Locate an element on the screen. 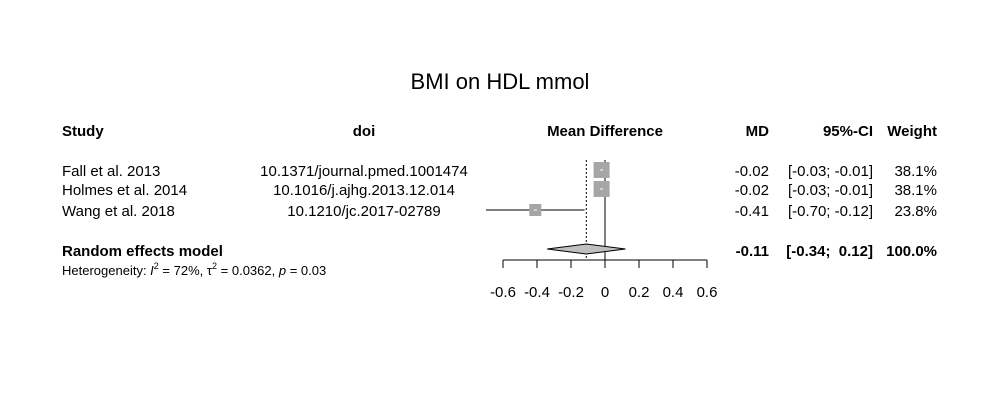 The image size is (1000, 400). i2-symbol: I is located at coordinates (152, 270).